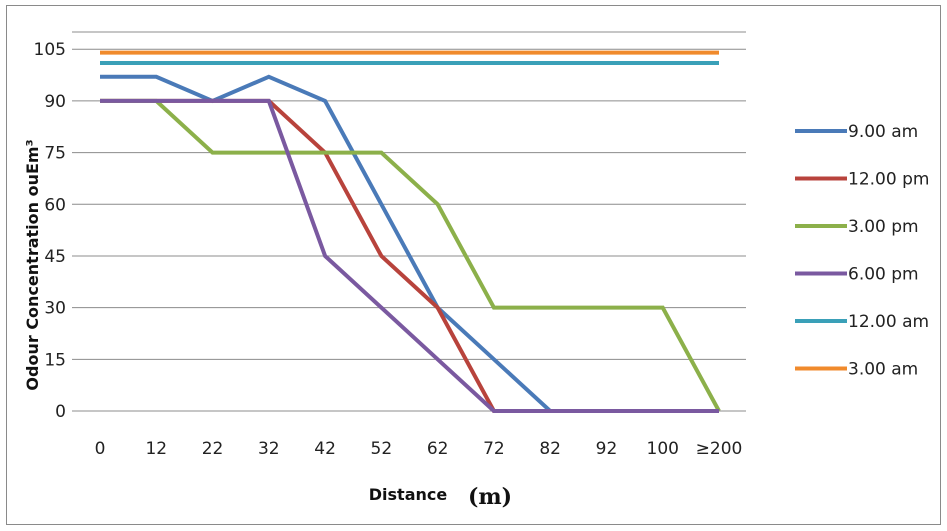 The image size is (947, 531). I want to click on x-tick-label: 82, so click(550, 449).